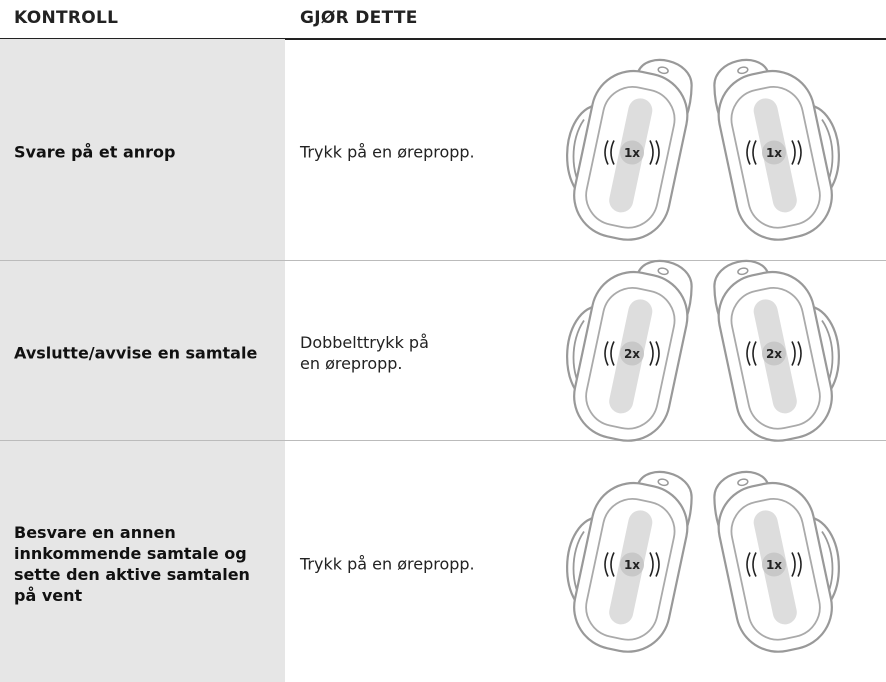 This screenshot has width=886, height=682. I want to click on header-rule, so click(443, 39).